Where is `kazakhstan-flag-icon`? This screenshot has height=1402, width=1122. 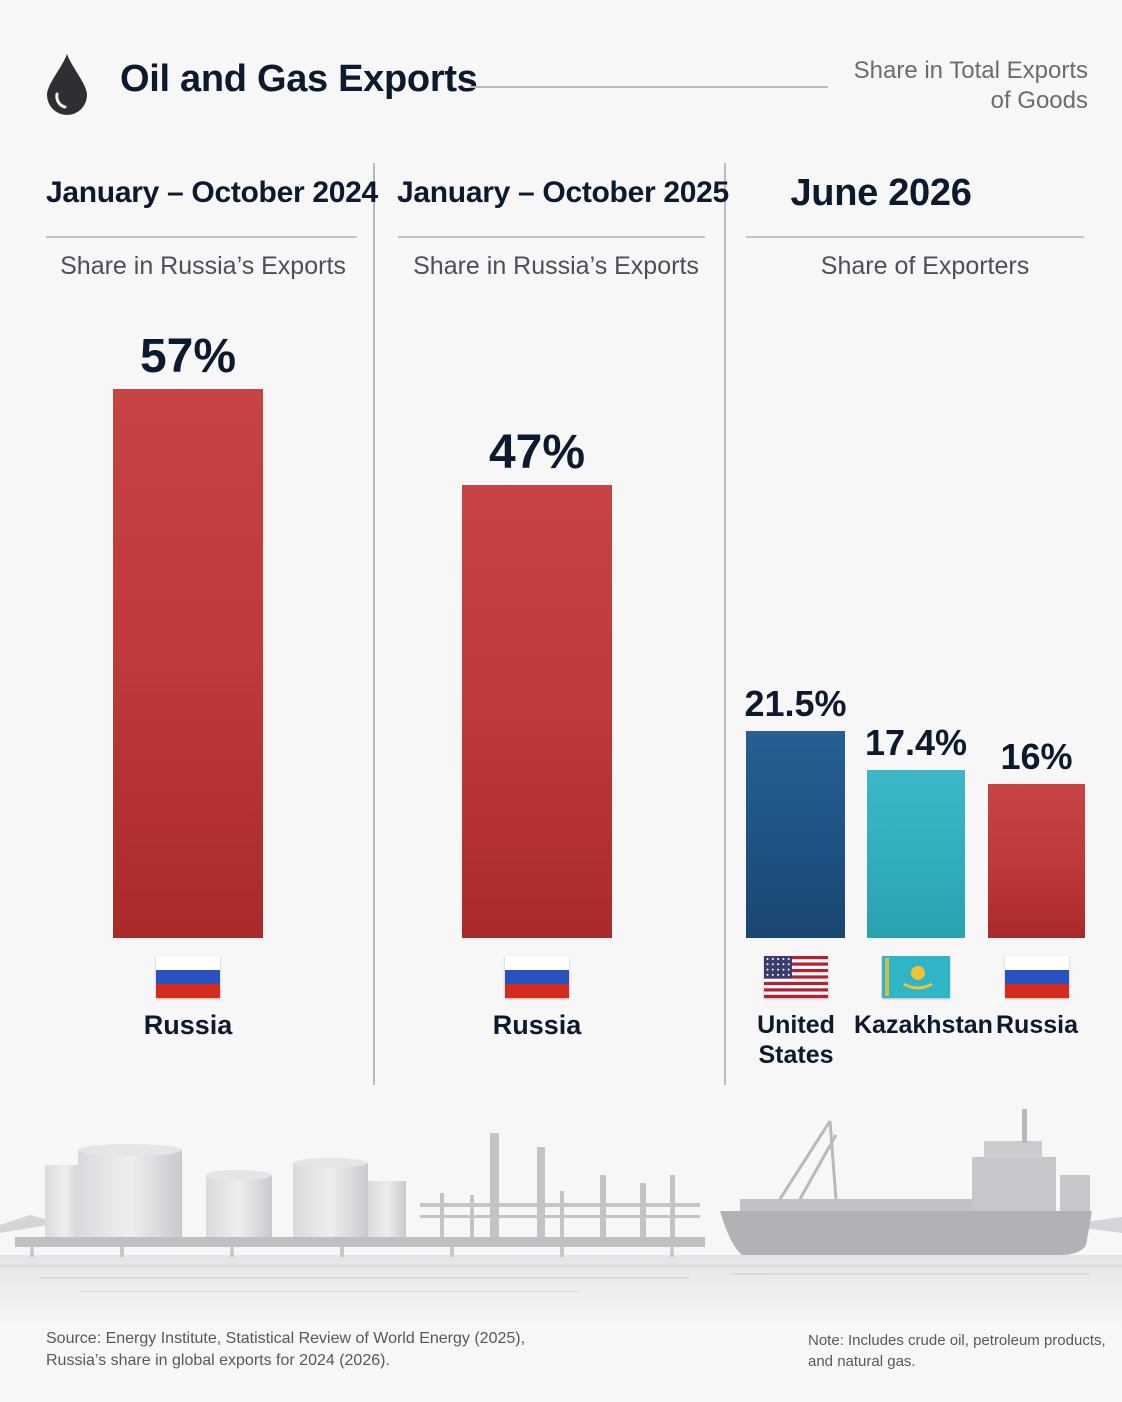 kazakhstan-flag-icon is located at coordinates (916, 977).